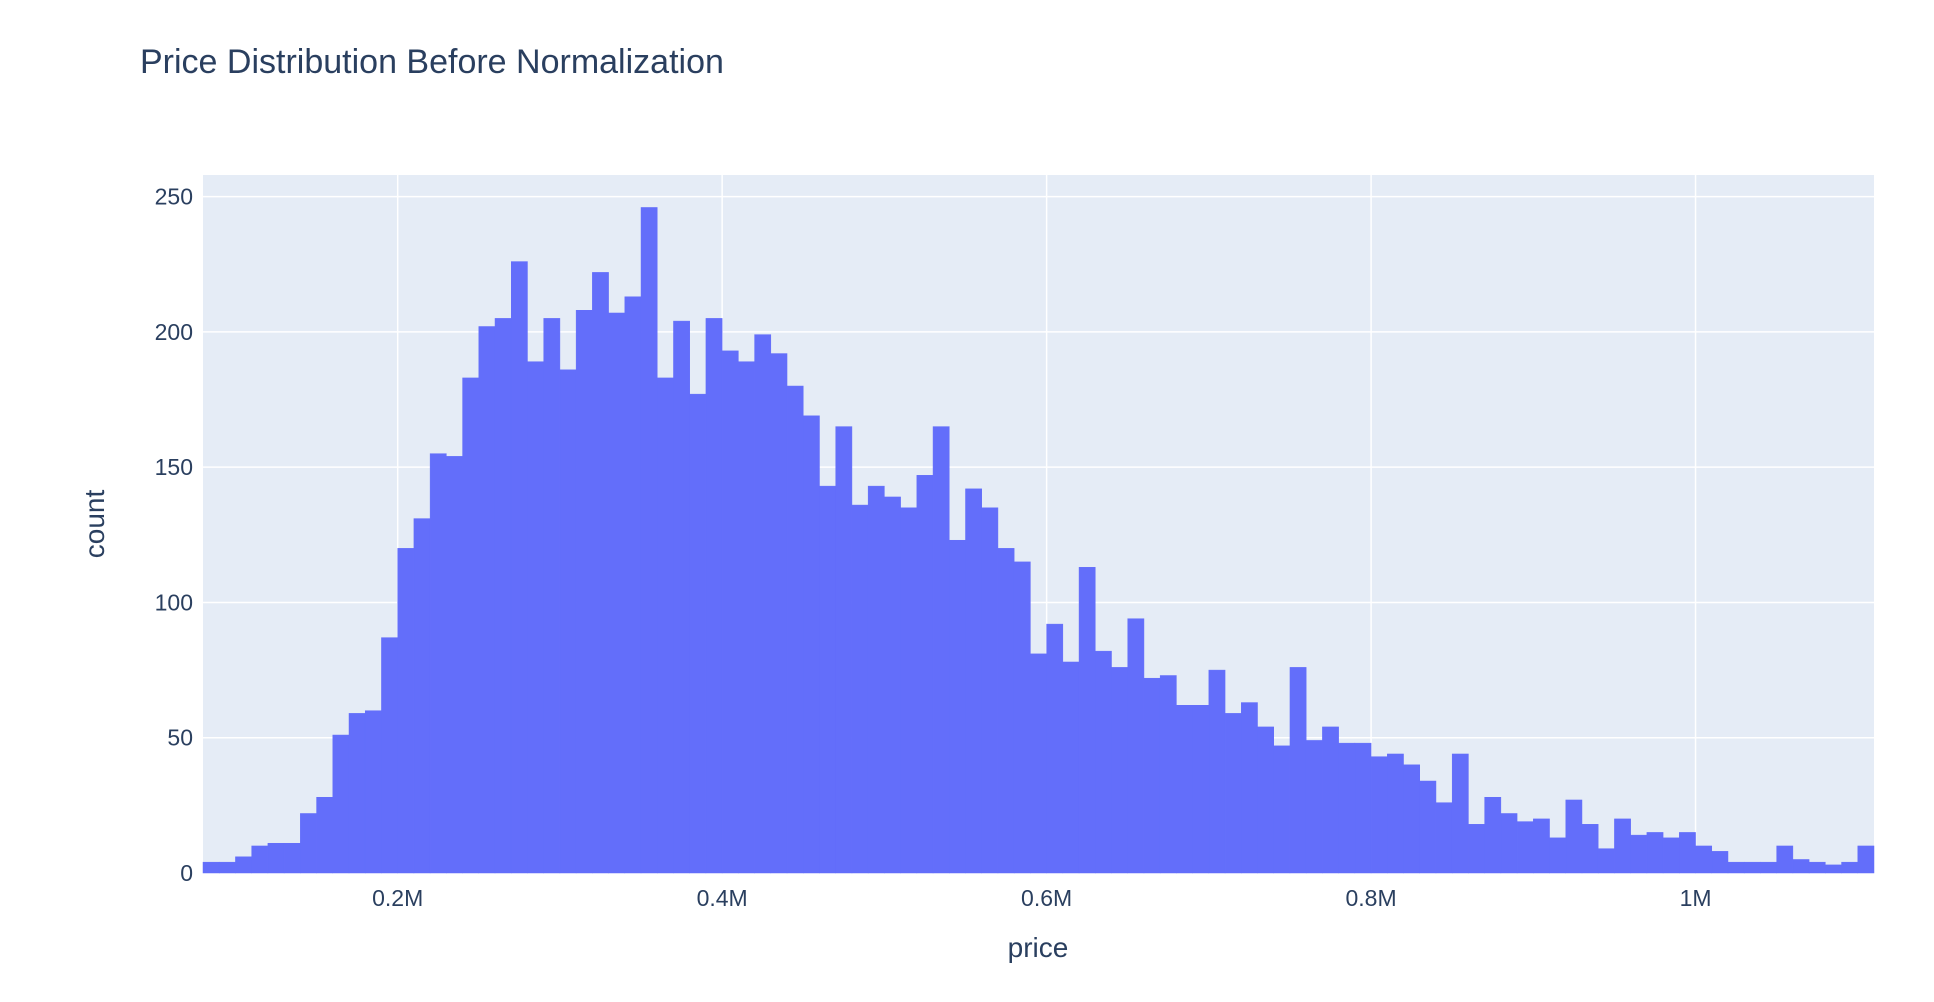 The width and height of the screenshot is (1934, 1002). Describe the element at coordinates (174, 535) in the screenshot. I see `y-axis-ticks: 0 50 100 150 200 250` at that location.